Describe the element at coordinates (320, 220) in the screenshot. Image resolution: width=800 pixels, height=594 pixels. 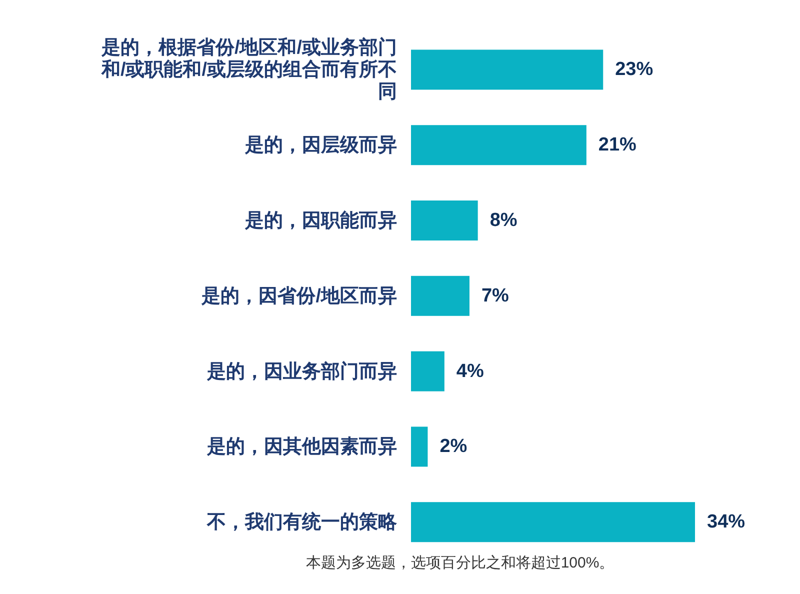
I see `y-tick-label: 是的，因职能而异` at that location.